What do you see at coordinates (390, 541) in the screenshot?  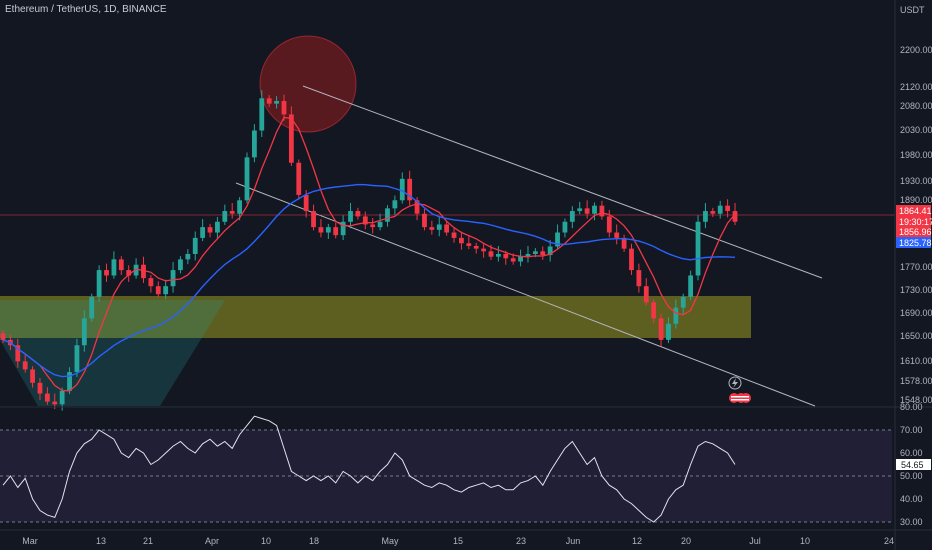 I see `time-tick-label: May` at bounding box center [390, 541].